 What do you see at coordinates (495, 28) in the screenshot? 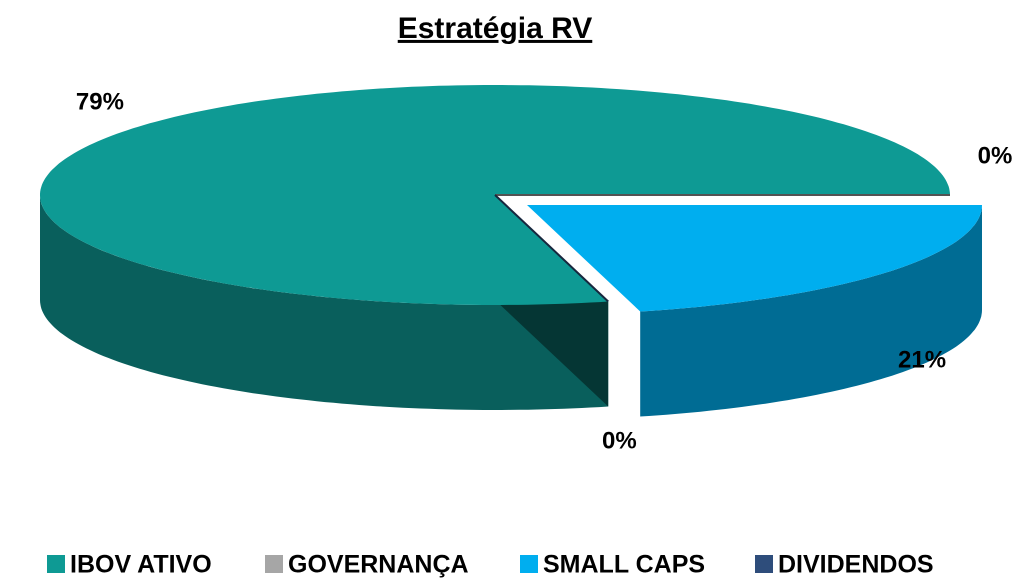
I see `chart-title: Estratégia RV` at bounding box center [495, 28].